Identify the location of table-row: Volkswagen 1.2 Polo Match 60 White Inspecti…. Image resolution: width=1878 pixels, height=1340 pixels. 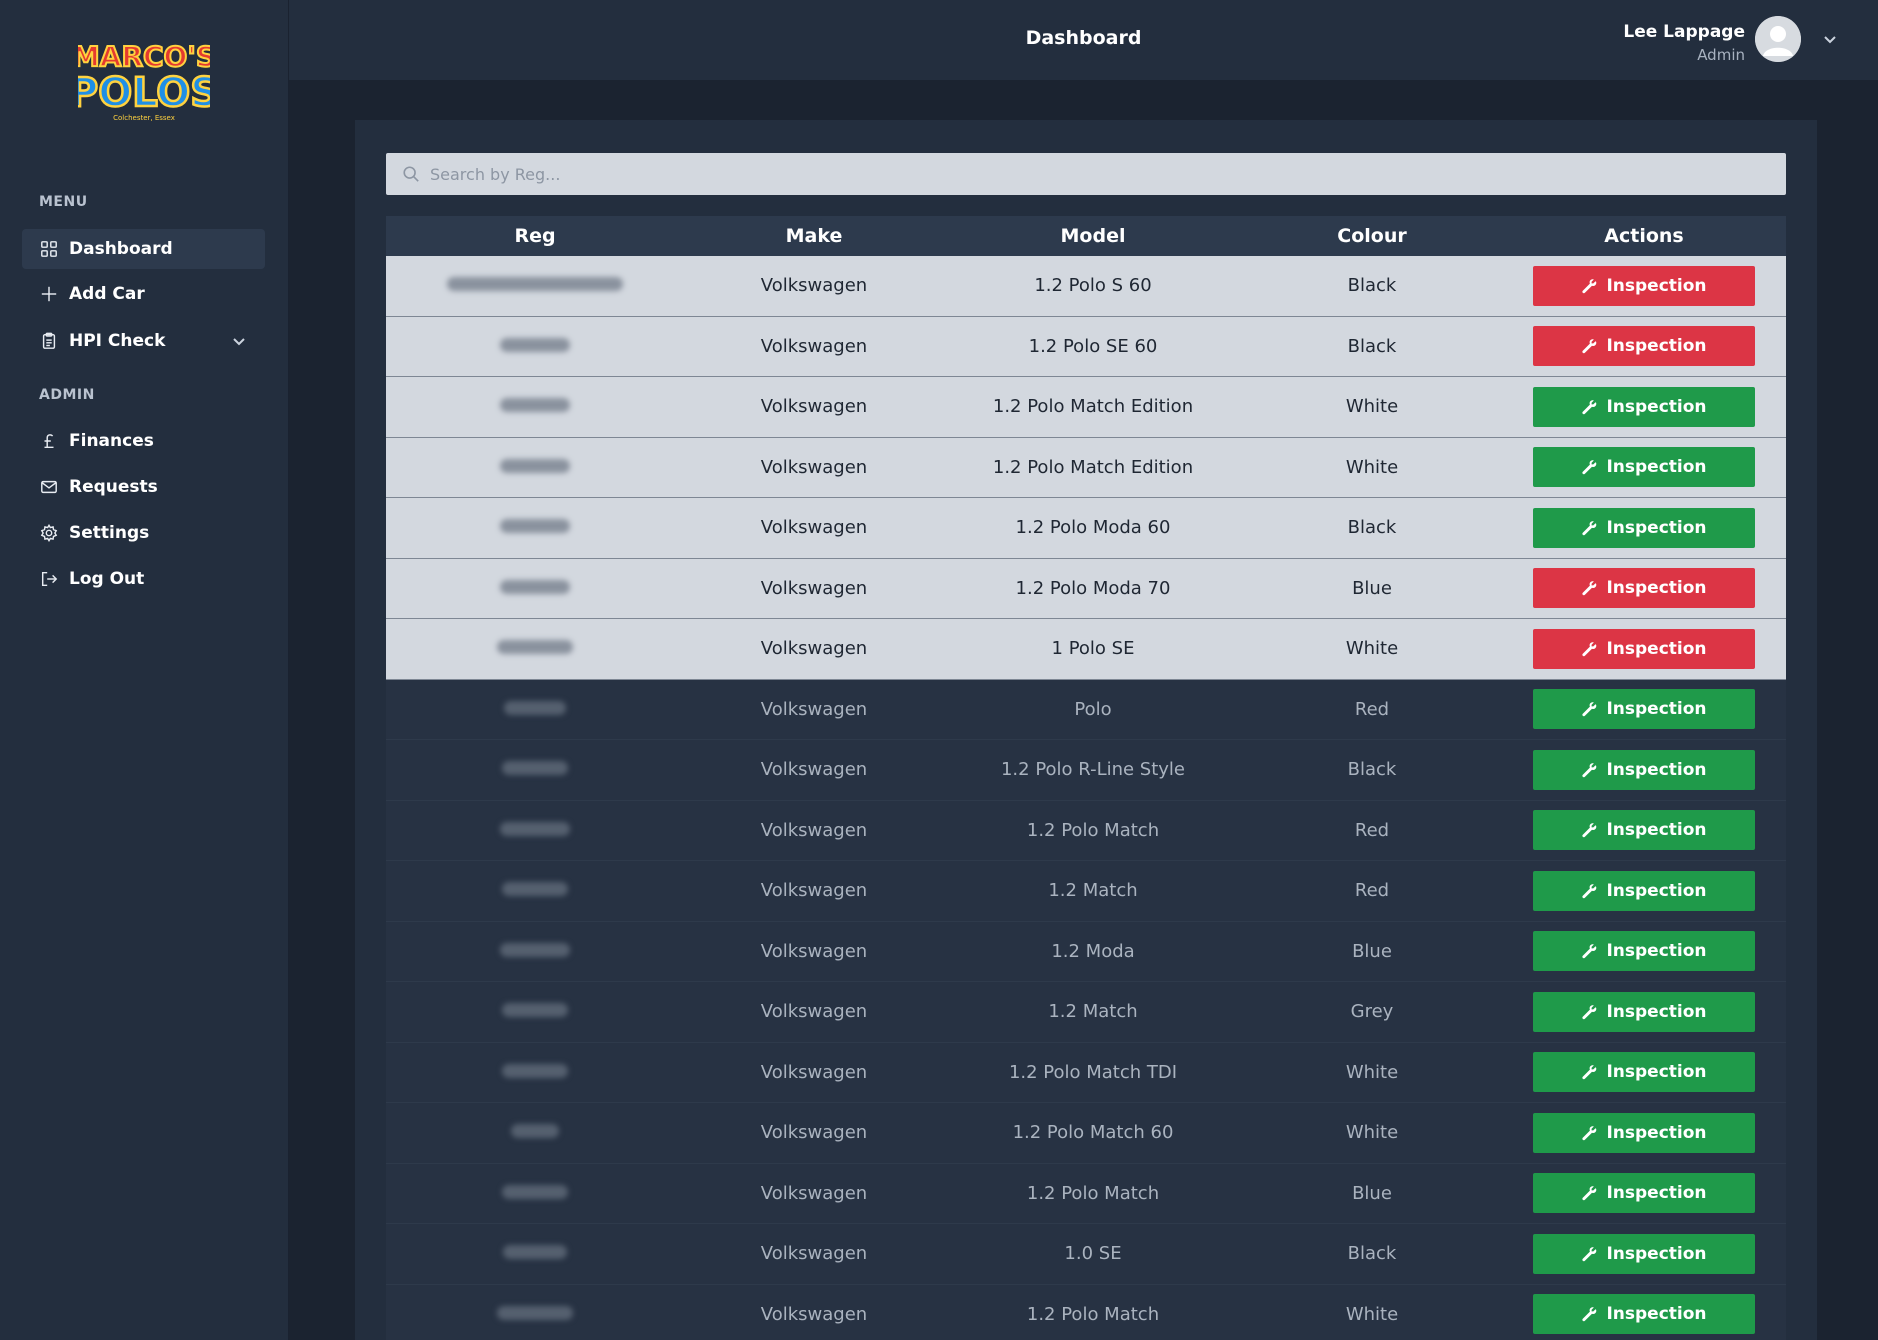
(1086, 1133).